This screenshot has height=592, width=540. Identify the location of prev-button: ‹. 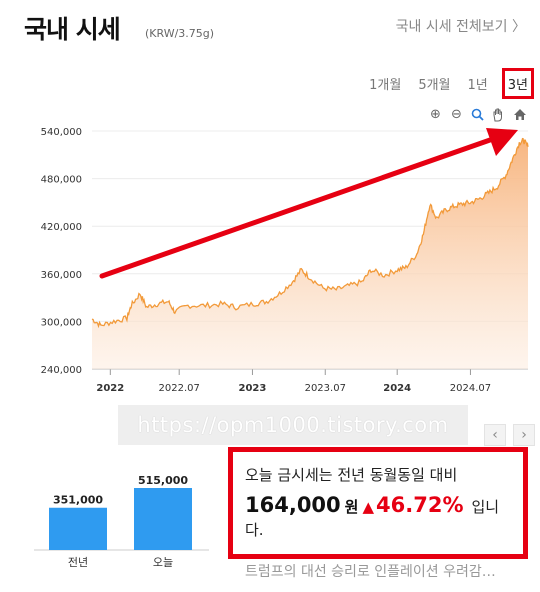
(495, 435).